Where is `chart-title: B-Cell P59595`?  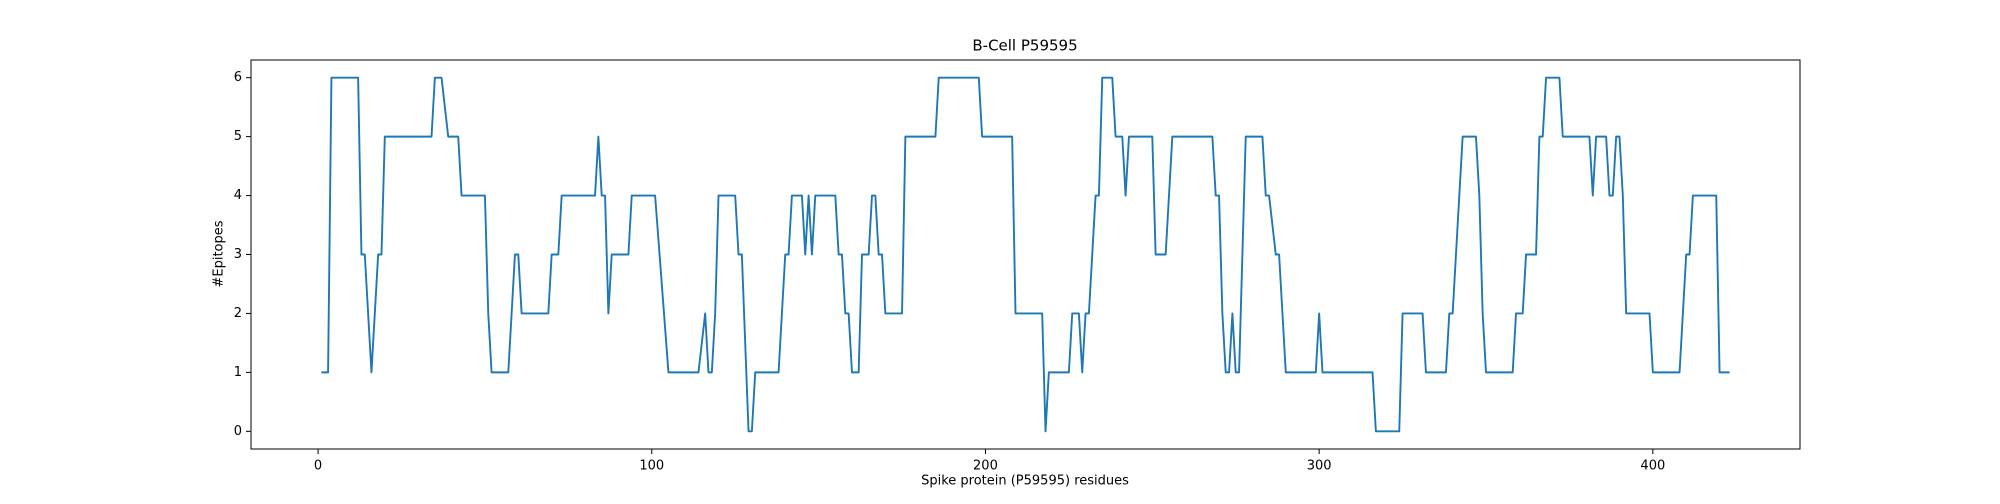
chart-title: B-Cell P59595 is located at coordinates (1024, 46).